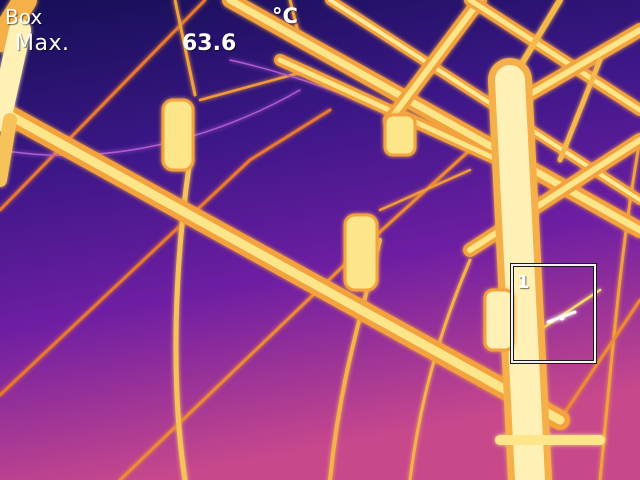 The image size is (640, 480). Describe the element at coordinates (285, 16) in the screenshot. I see `temperature-unit: °C` at that location.